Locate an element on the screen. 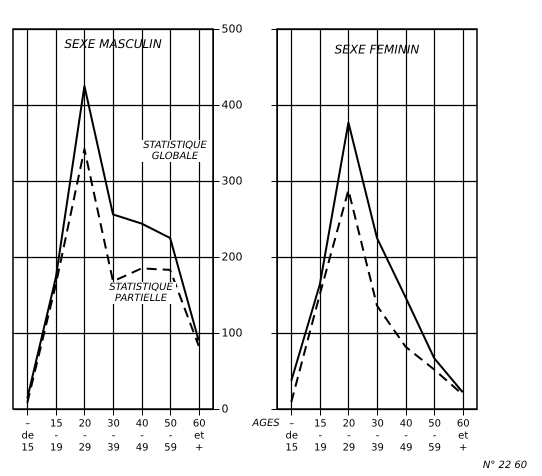  y-tick-label: 100 is located at coordinates (232, 333).